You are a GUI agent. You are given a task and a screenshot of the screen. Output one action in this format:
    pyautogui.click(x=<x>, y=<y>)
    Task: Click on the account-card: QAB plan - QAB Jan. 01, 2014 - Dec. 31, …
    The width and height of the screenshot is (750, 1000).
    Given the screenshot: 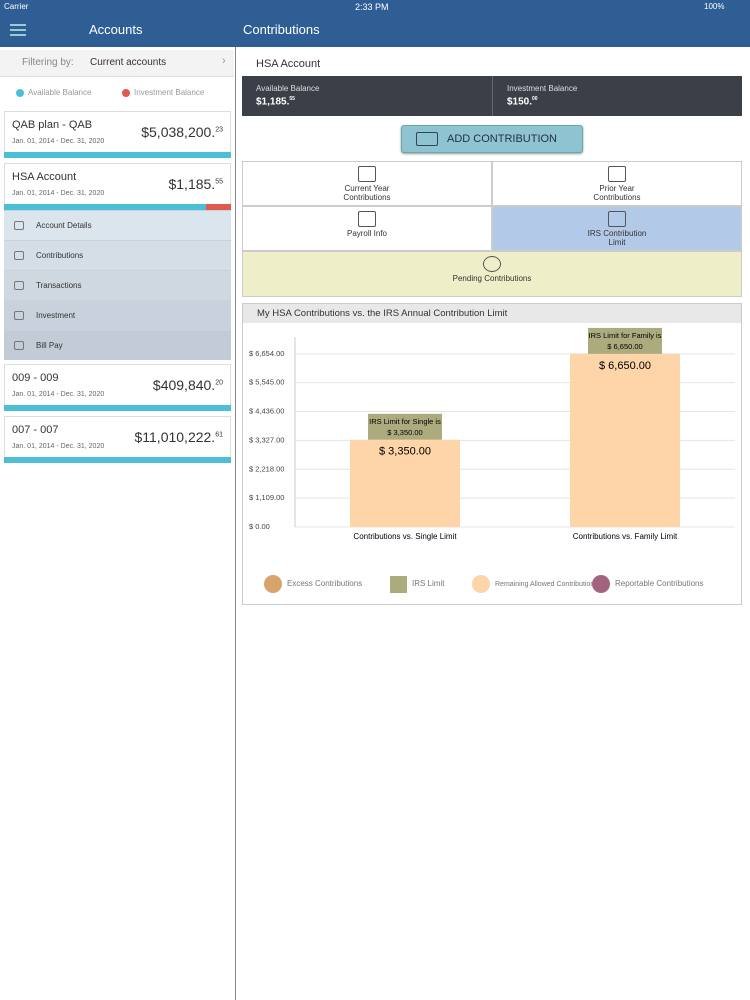 What is the action you would take?
    pyautogui.click(x=117, y=134)
    